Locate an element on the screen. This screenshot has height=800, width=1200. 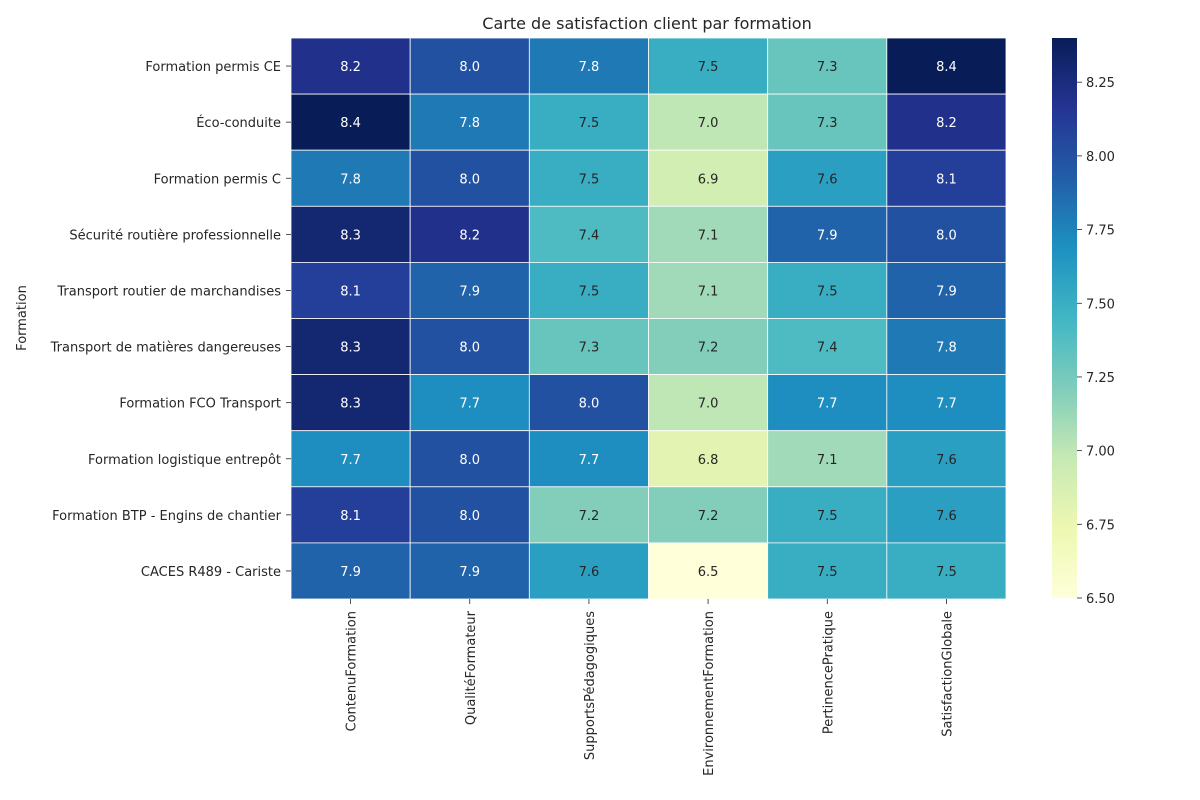
column-label: PertinencePratique is located at coordinates (828, 672).